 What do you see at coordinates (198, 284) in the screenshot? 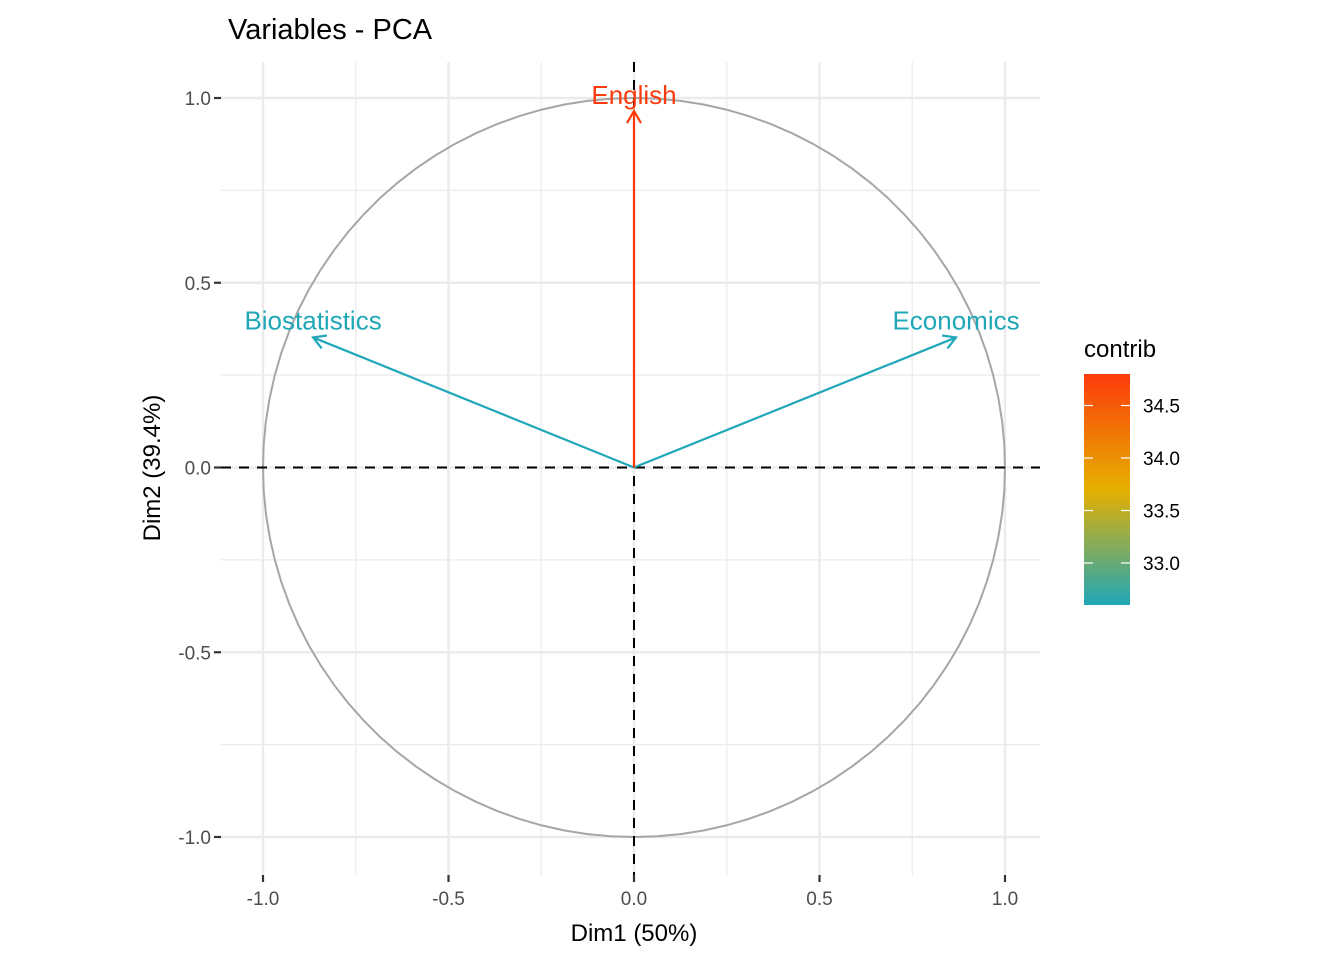
I see `y-tick-label: 0.5` at bounding box center [198, 284].